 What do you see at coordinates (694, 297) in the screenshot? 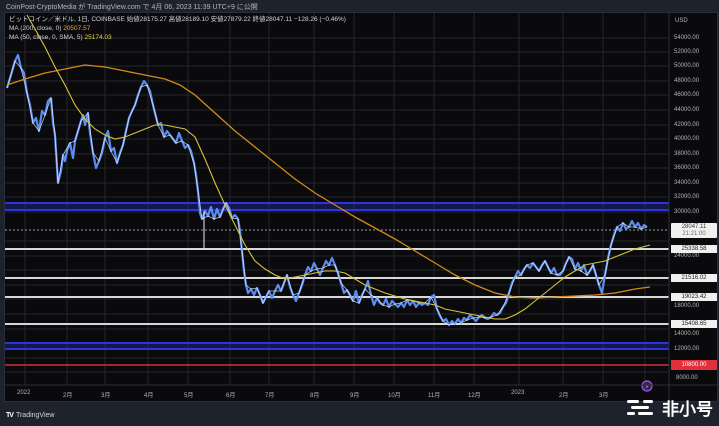
I see `level-badge-19023: 19023.42` at bounding box center [694, 297].